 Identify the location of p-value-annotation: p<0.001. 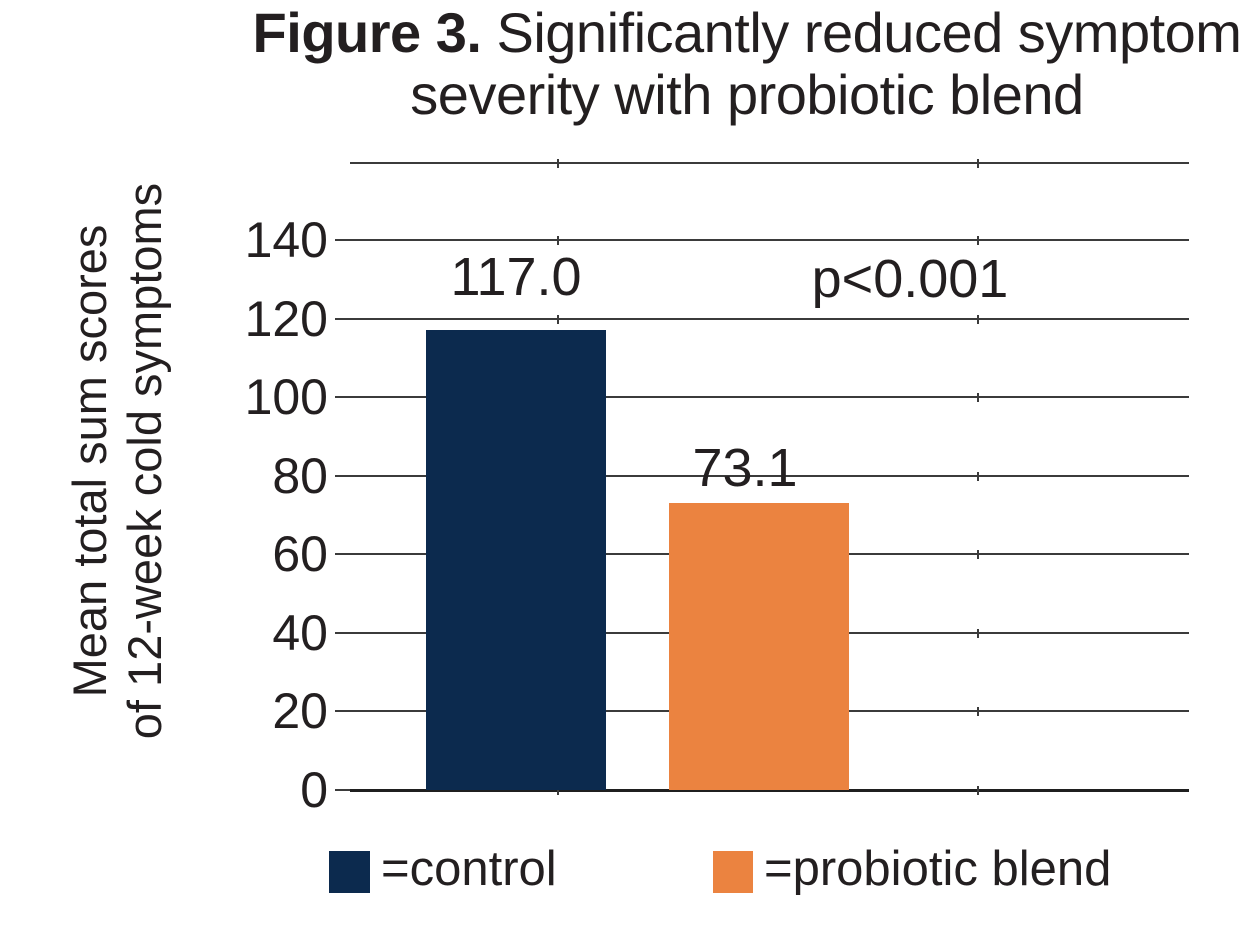
(910, 279).